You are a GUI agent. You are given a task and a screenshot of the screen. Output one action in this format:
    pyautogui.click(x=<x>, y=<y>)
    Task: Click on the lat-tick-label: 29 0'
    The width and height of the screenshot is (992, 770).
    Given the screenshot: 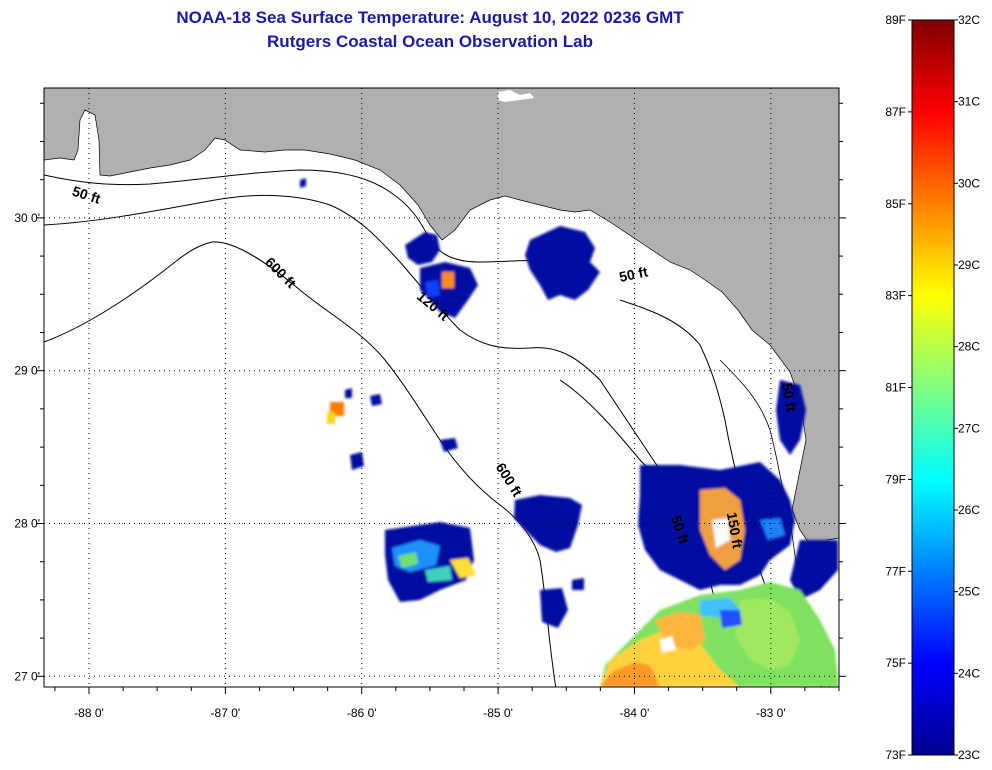 What is the action you would take?
    pyautogui.click(x=27, y=371)
    